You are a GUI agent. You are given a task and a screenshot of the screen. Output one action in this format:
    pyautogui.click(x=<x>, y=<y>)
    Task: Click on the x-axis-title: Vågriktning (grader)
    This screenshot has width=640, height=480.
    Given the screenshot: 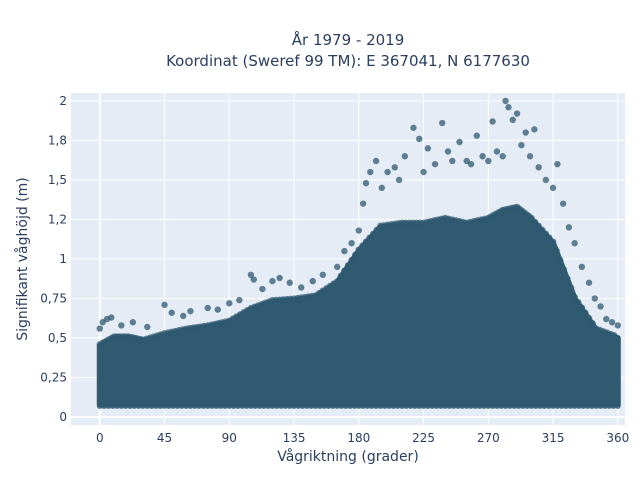 What is the action you would take?
    pyautogui.click(x=348, y=456)
    